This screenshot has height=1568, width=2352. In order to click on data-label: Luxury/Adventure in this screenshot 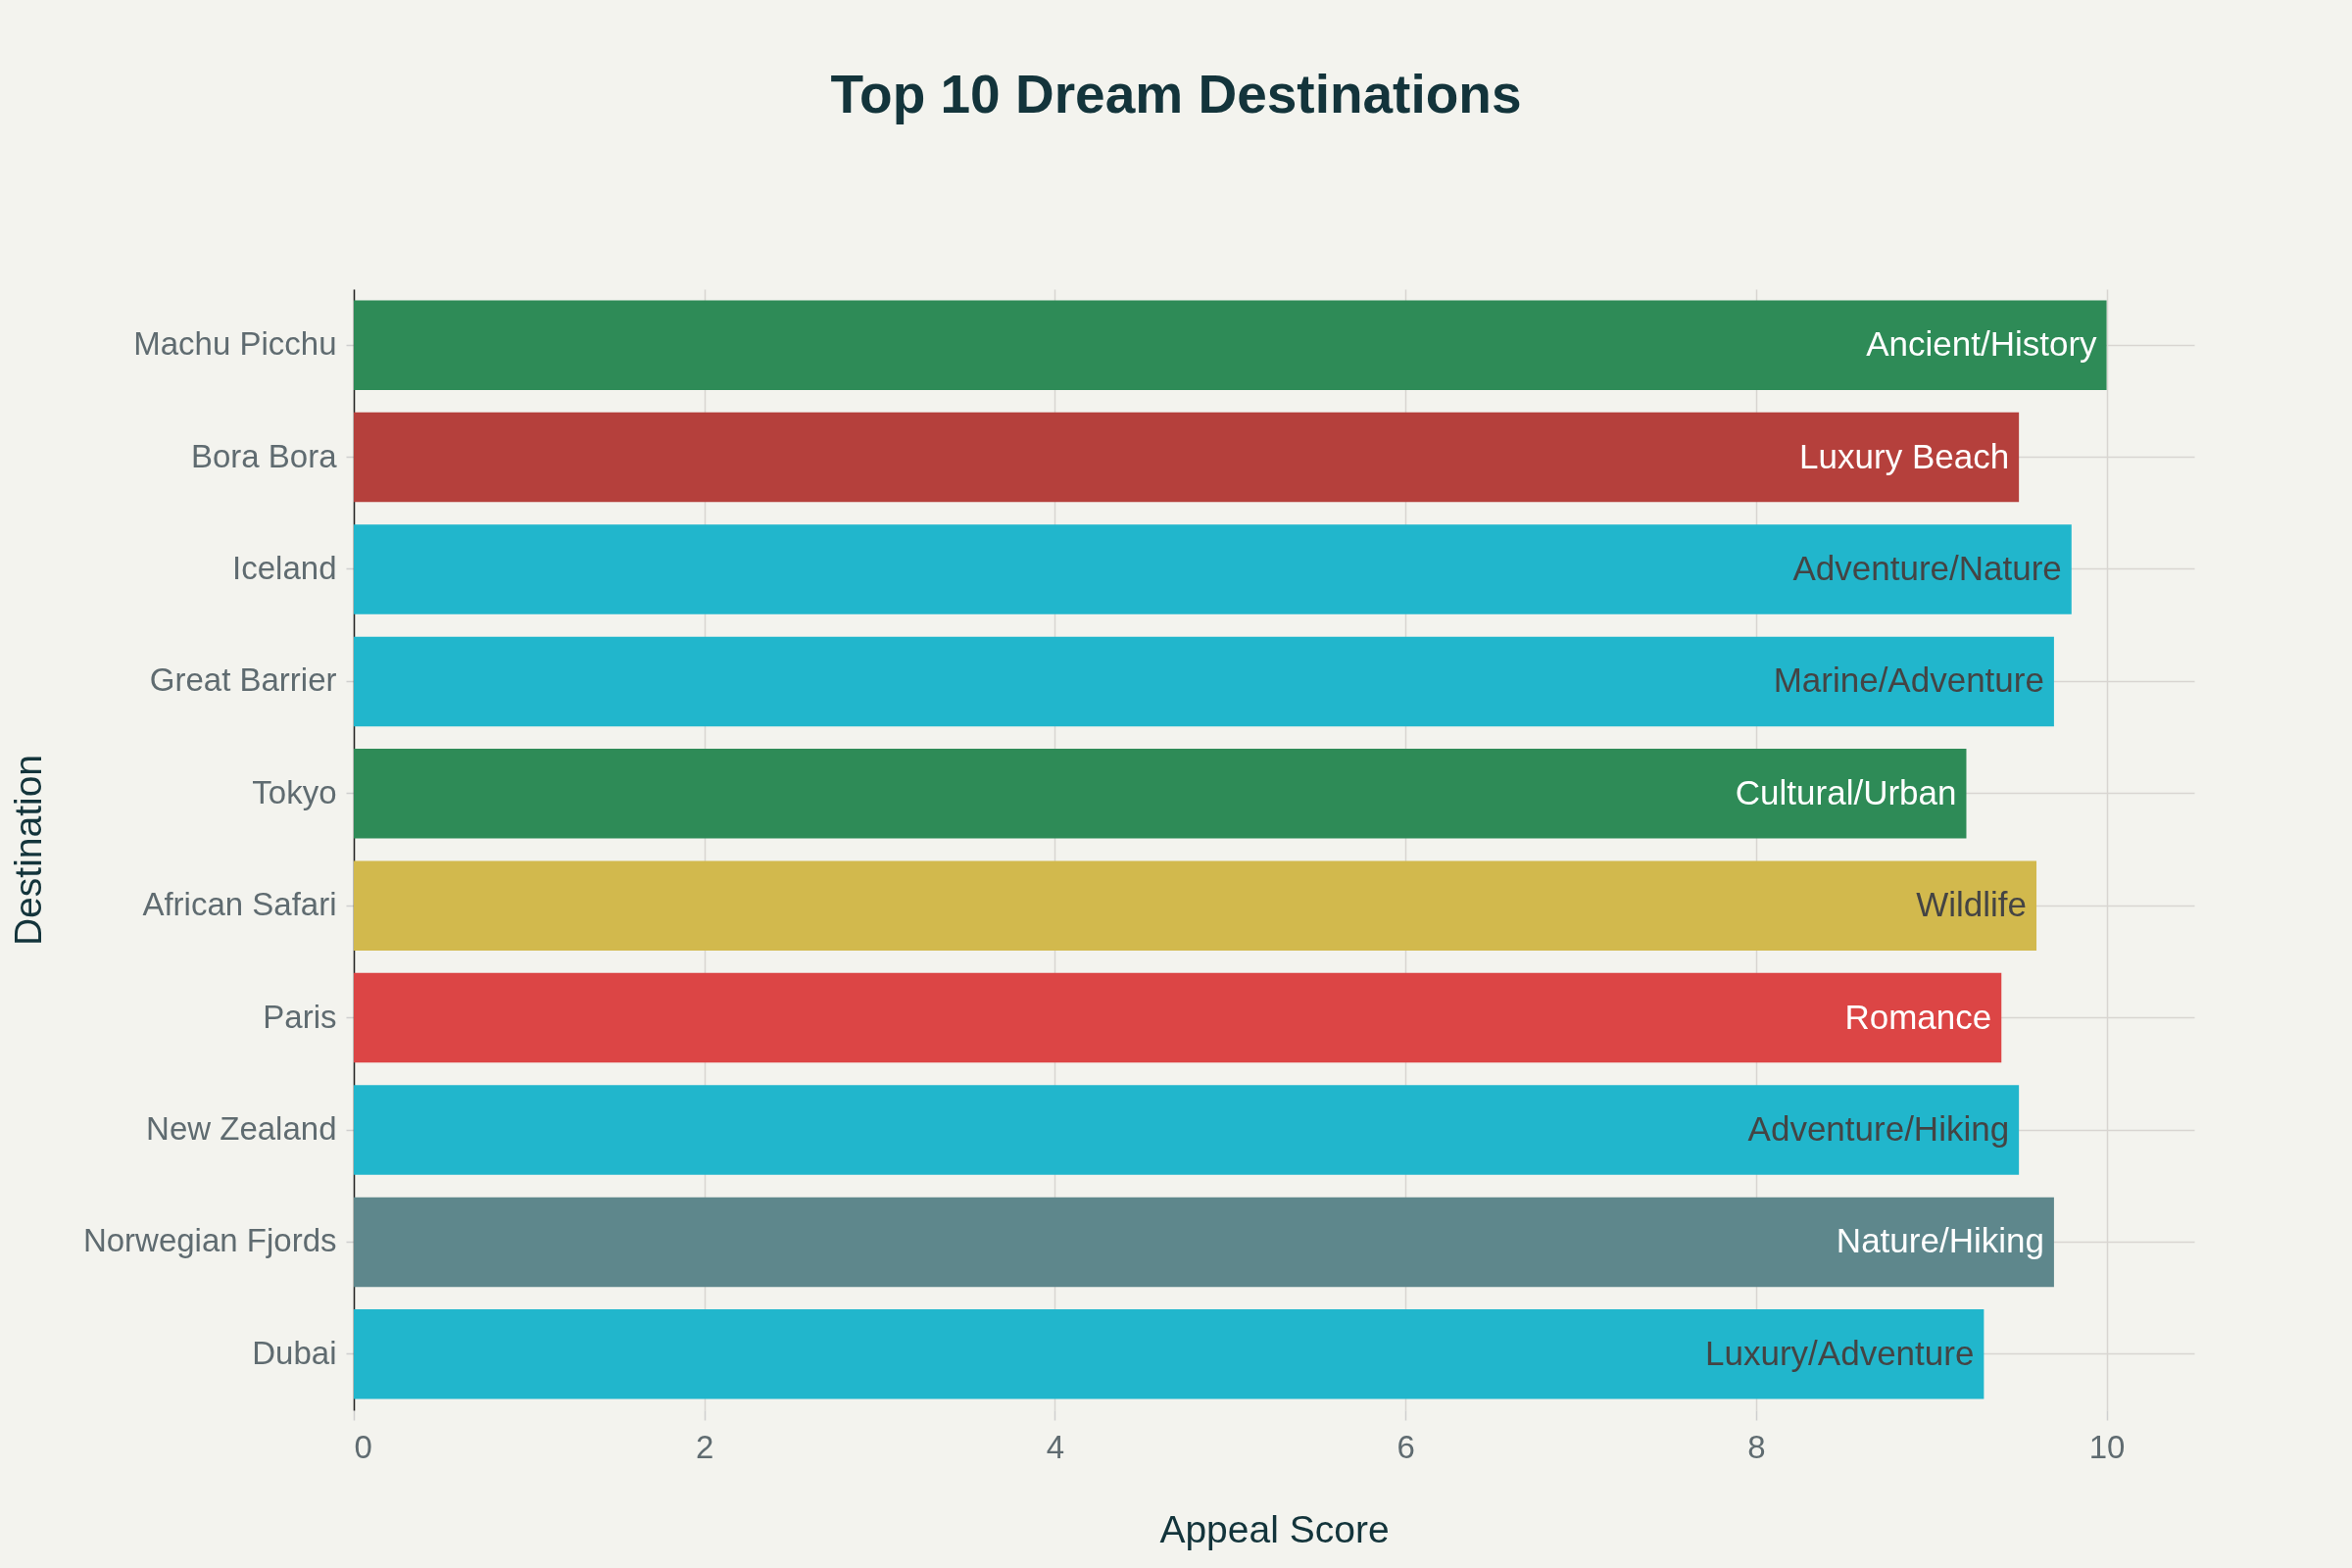, I will do `click(1840, 1352)`.